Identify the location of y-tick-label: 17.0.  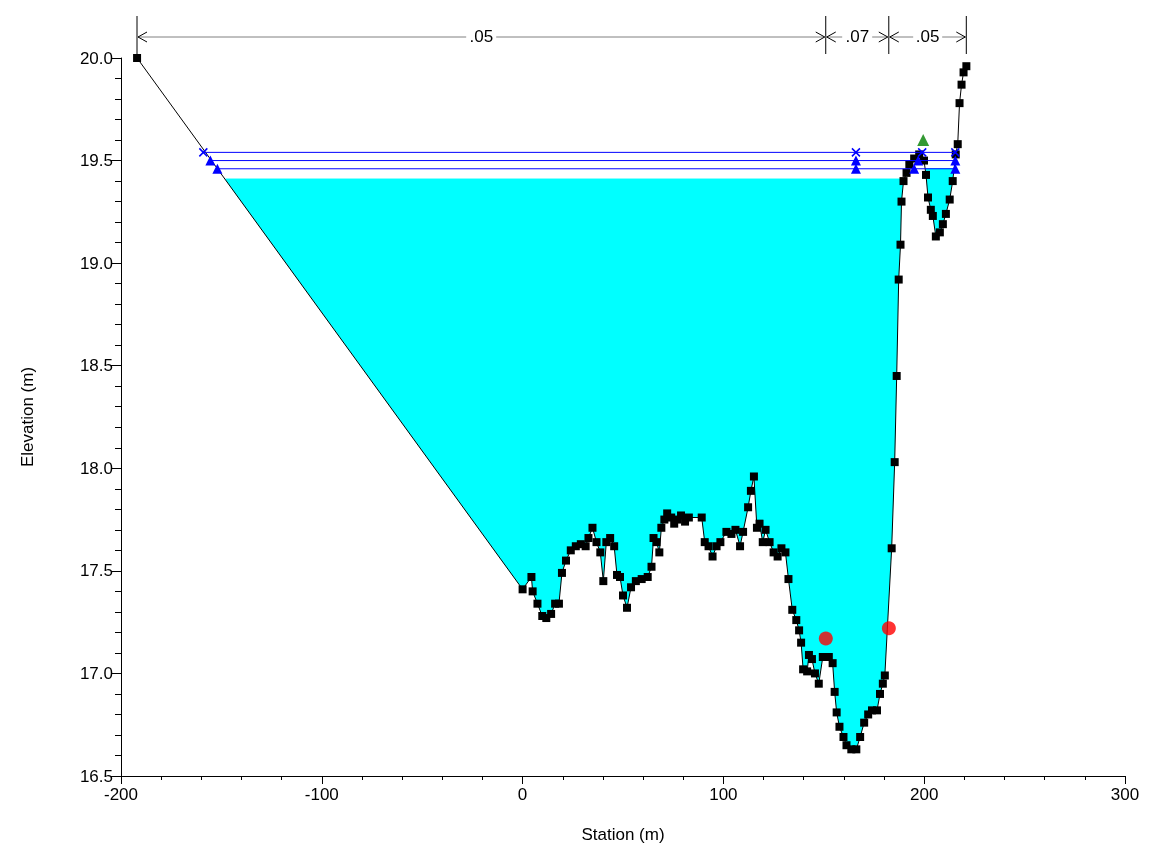
(96, 673).